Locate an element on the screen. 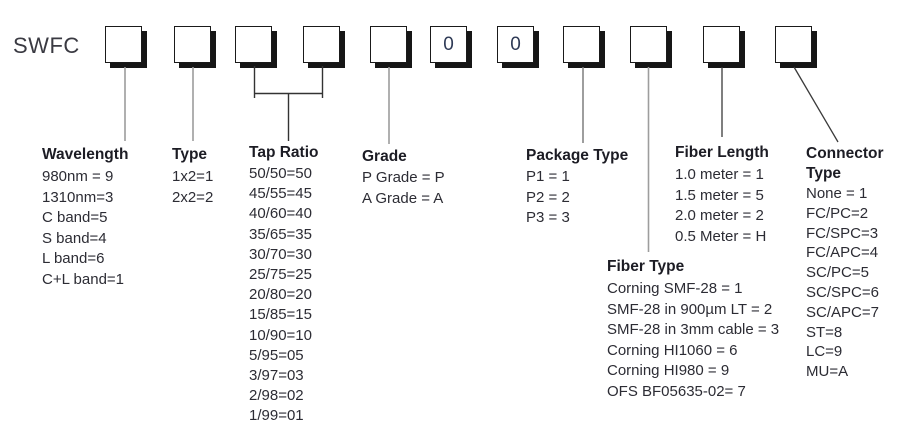 The image size is (918, 427). code-box-fiber-type is located at coordinates (648, 44).